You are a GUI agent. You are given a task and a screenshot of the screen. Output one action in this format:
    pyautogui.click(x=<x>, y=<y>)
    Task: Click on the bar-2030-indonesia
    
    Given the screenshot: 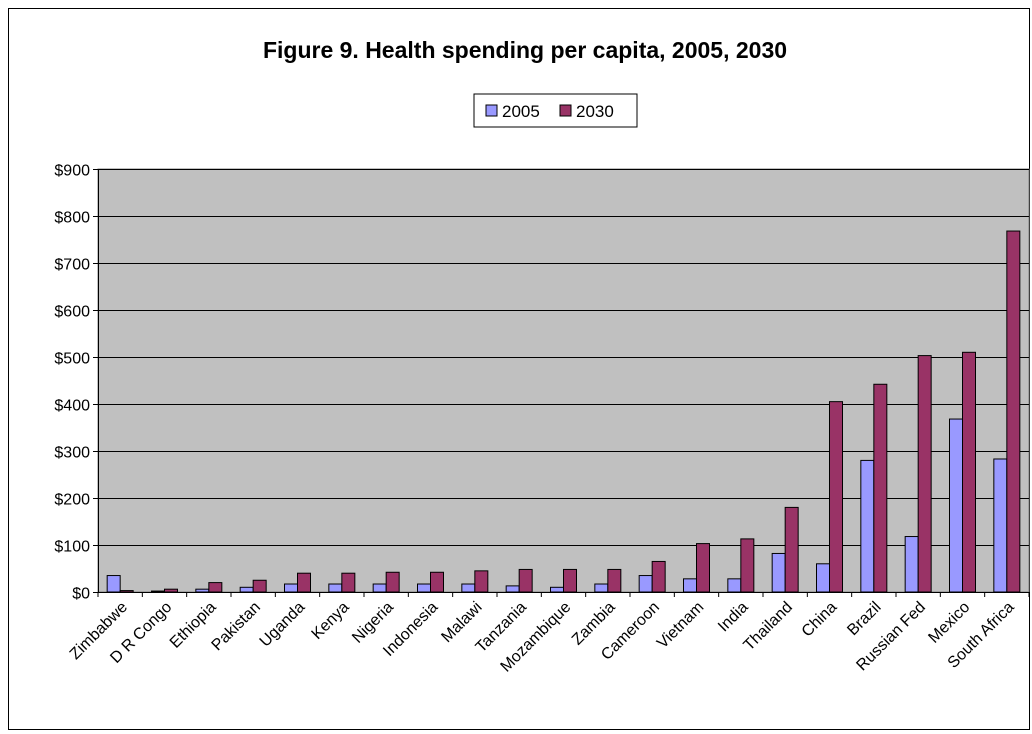 What is the action you would take?
    pyautogui.click(x=437, y=582)
    